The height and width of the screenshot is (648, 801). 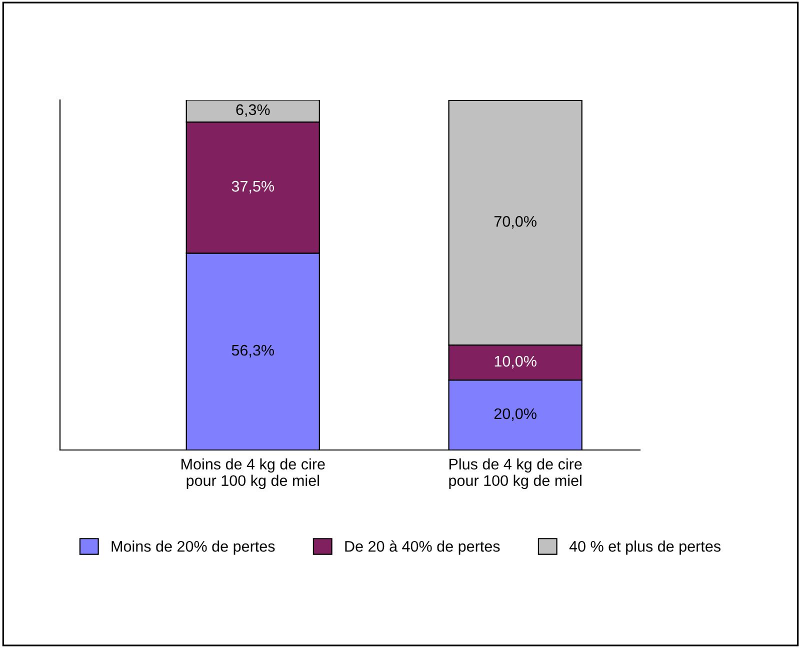 I want to click on legend-label: 40 % et plus de pertes, so click(x=644, y=547).